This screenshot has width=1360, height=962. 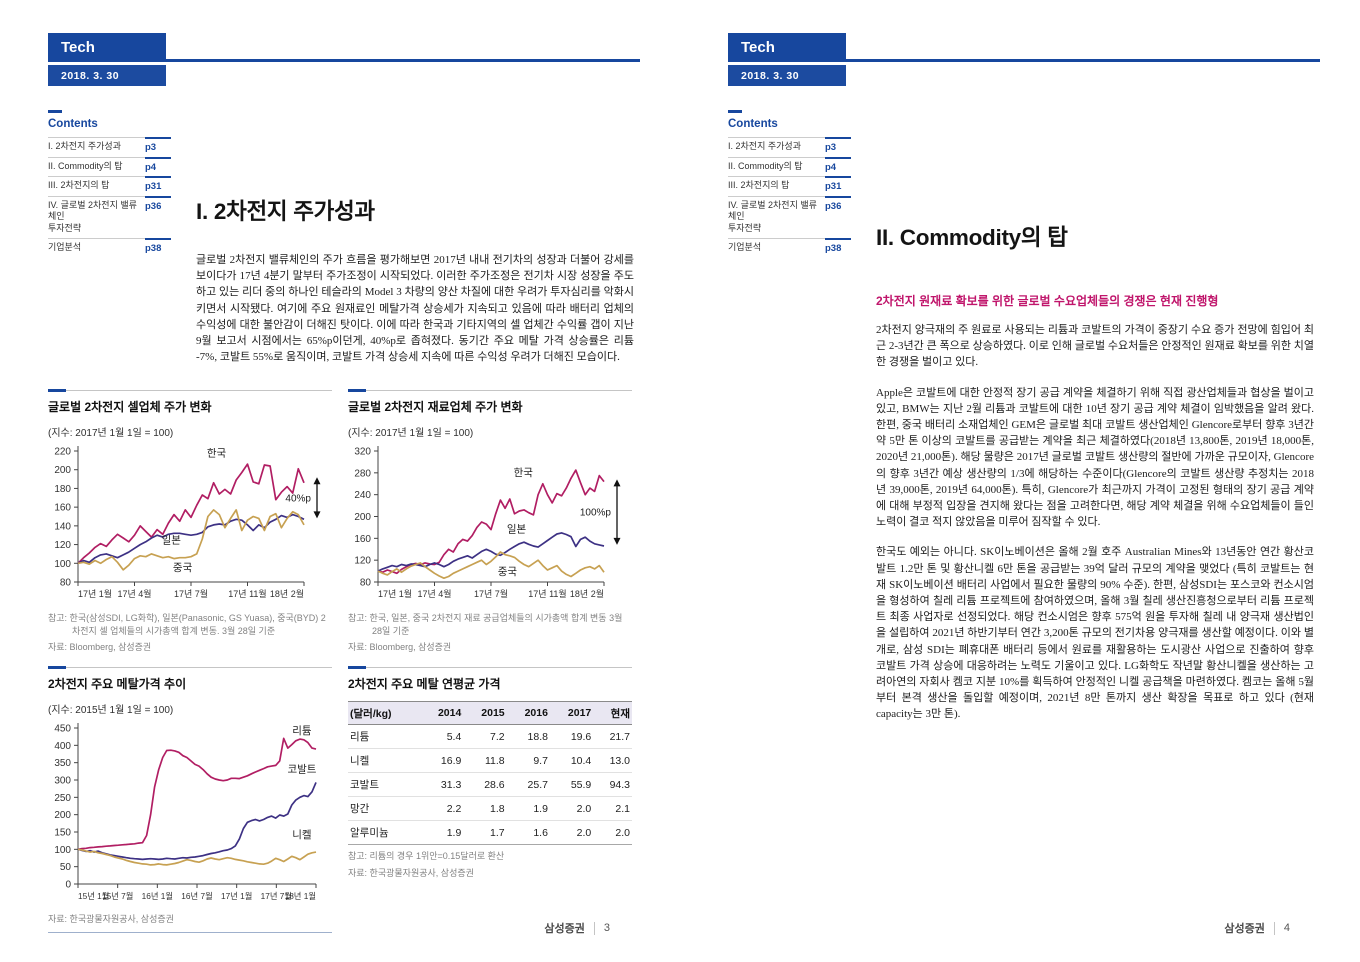 I want to click on figure-title: 글로벌 2차전지 셀업체 주가 변화, so click(x=130, y=407).